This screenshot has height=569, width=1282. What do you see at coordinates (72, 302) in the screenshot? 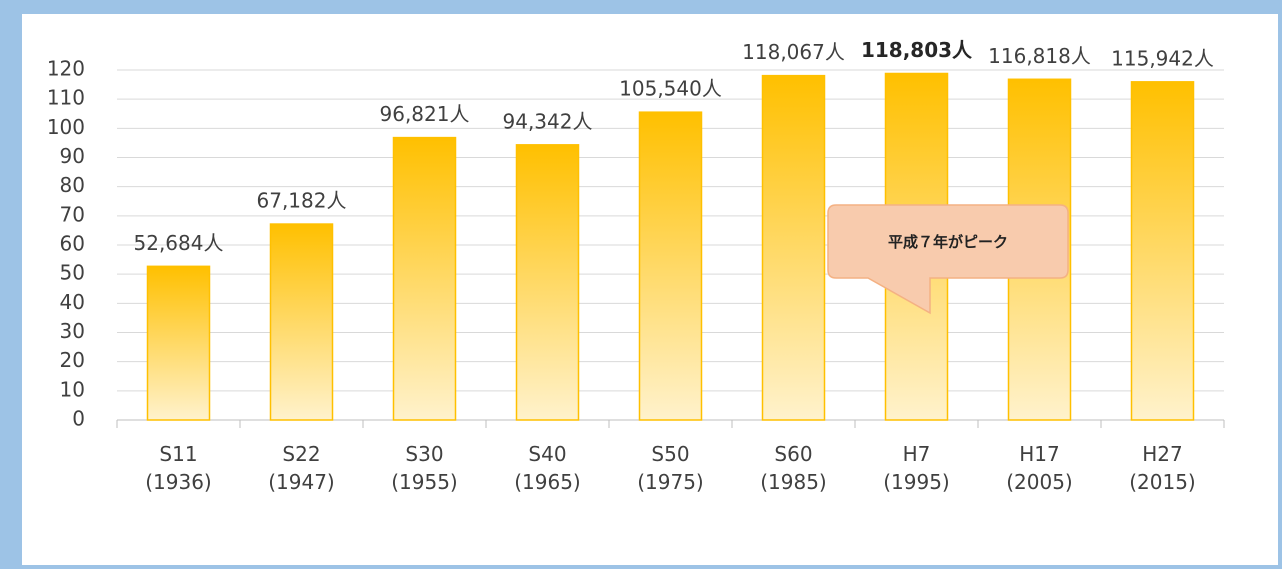
I see `y-tick-label: 40` at bounding box center [72, 302].